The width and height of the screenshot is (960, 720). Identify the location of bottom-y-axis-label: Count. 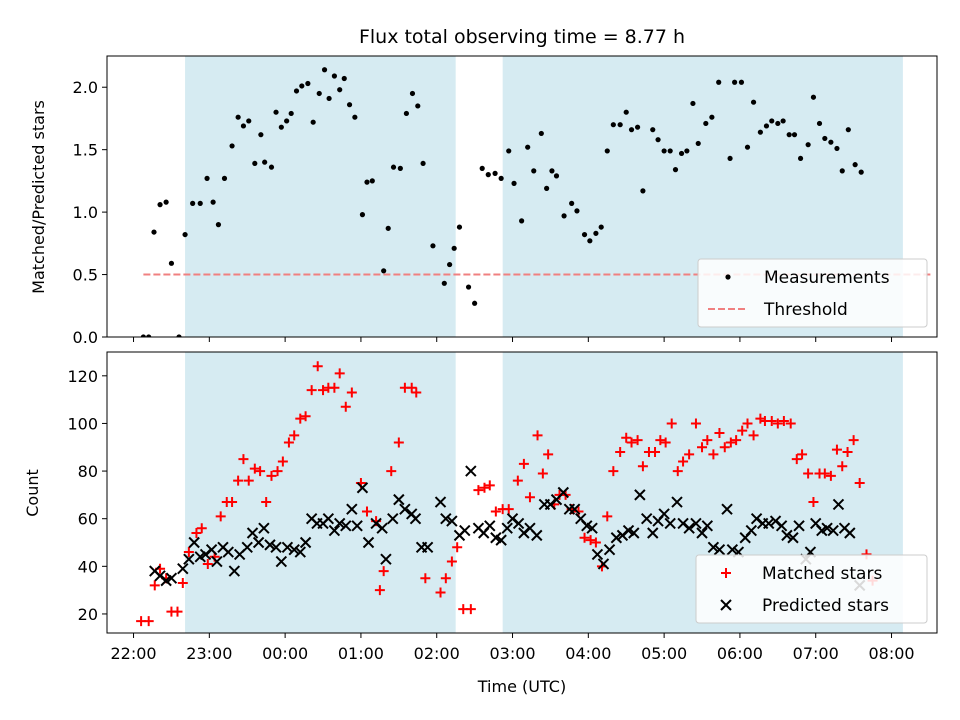
(32, 493).